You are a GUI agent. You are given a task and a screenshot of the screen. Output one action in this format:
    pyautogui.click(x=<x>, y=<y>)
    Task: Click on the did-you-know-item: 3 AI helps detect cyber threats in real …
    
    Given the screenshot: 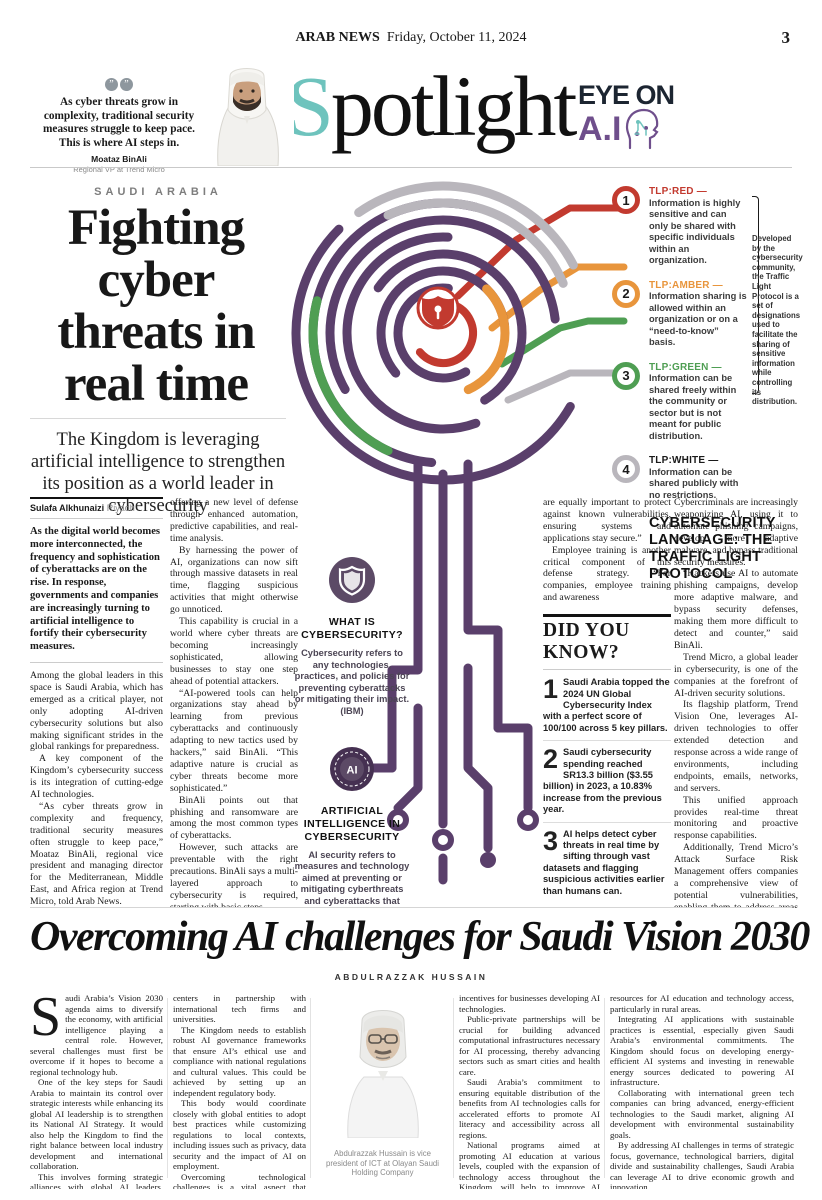 What is the action you would take?
    pyautogui.click(x=607, y=864)
    